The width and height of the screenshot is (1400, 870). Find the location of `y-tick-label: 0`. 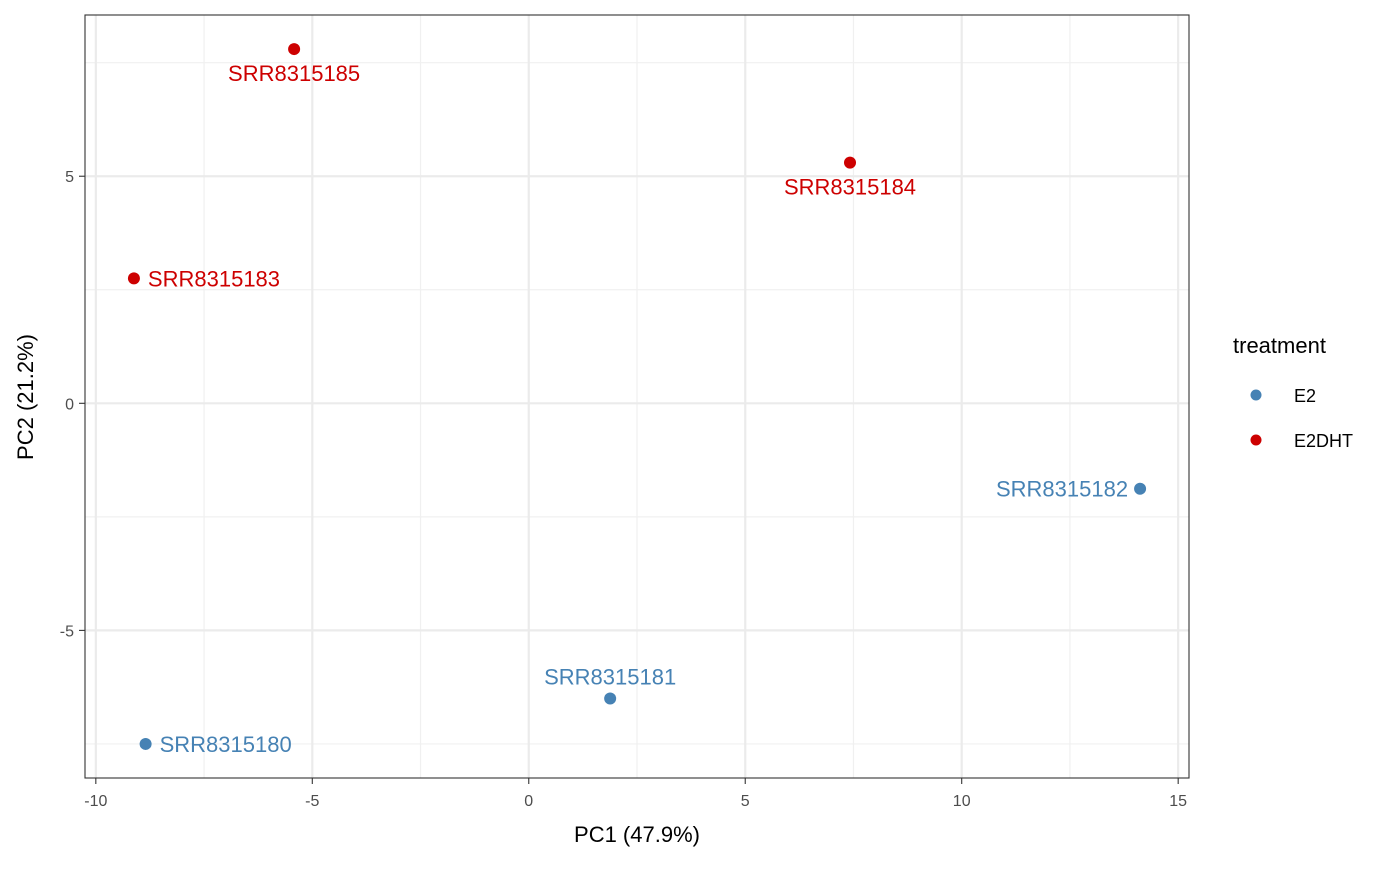

y-tick-label: 0 is located at coordinates (69, 404).